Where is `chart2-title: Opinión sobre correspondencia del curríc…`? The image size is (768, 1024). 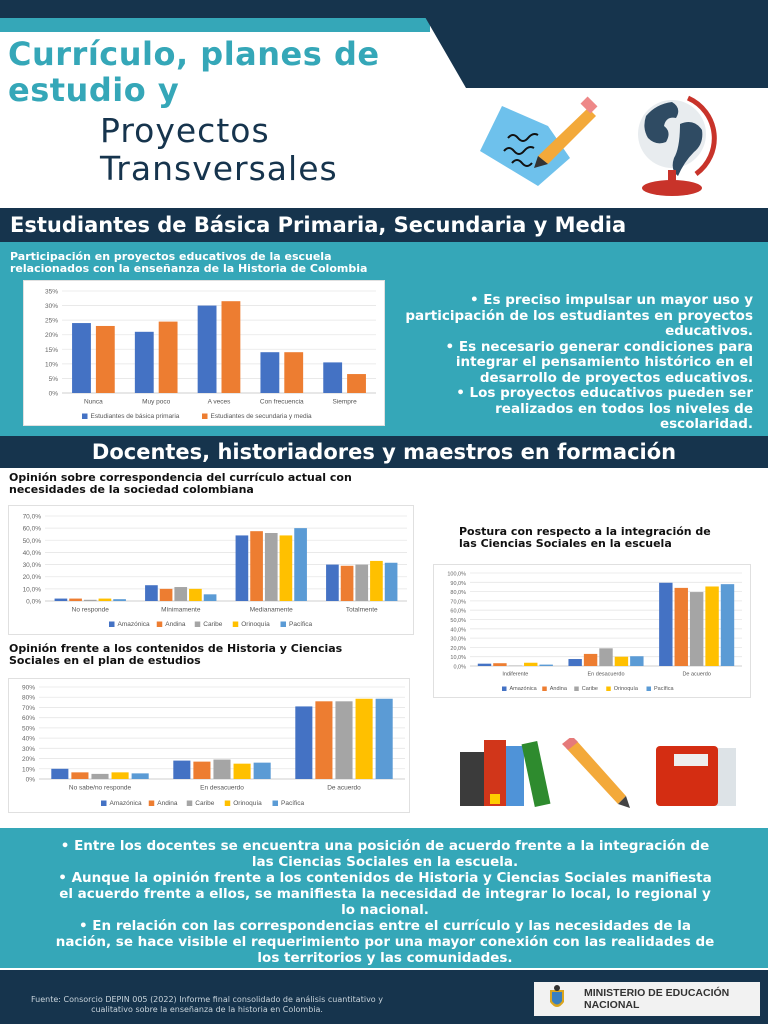 chart2-title: Opinión sobre correspondencia del curríc… is located at coordinates (180, 484).